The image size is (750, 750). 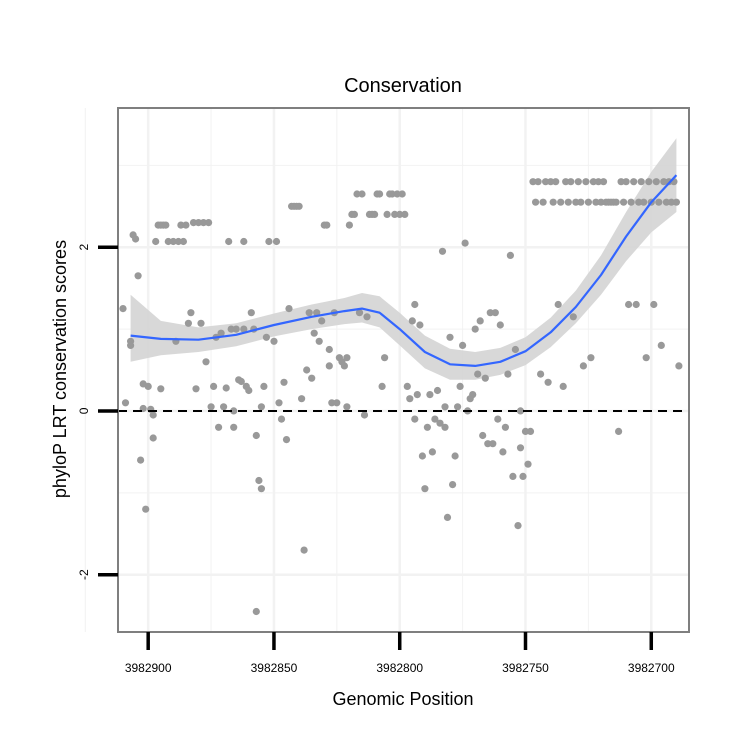 I want to click on x-axis: 3982900 3982850 3982800 3982750 3982700, so click(x=400, y=653).